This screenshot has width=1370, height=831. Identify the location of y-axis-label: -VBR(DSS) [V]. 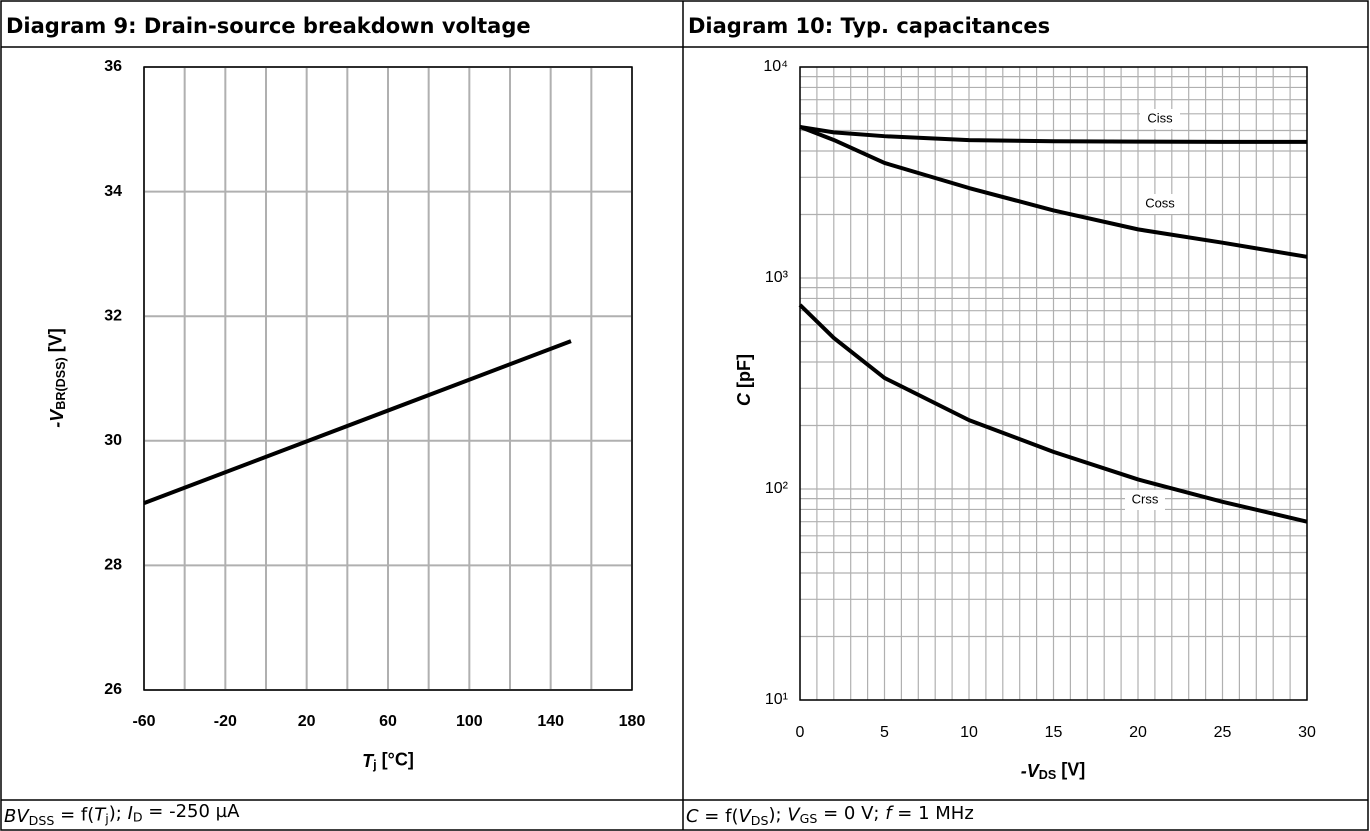
(56, 377).